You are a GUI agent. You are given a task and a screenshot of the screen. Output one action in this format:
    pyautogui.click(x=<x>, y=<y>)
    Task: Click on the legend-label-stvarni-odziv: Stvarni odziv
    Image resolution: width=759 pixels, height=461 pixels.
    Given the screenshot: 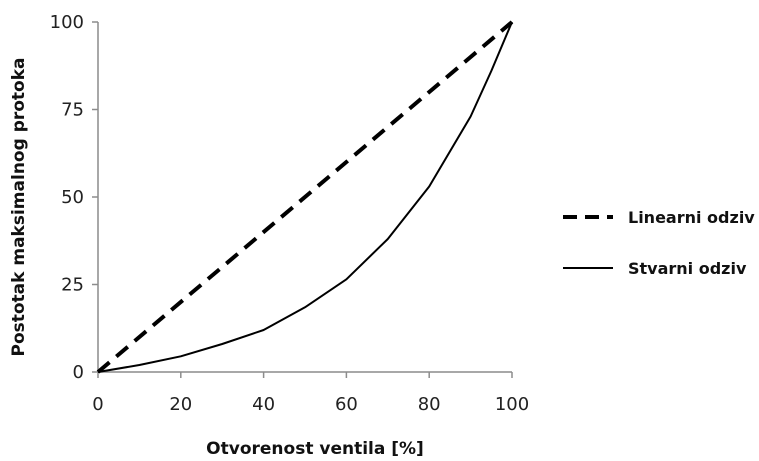 What is the action you would take?
    pyautogui.click(x=687, y=268)
    